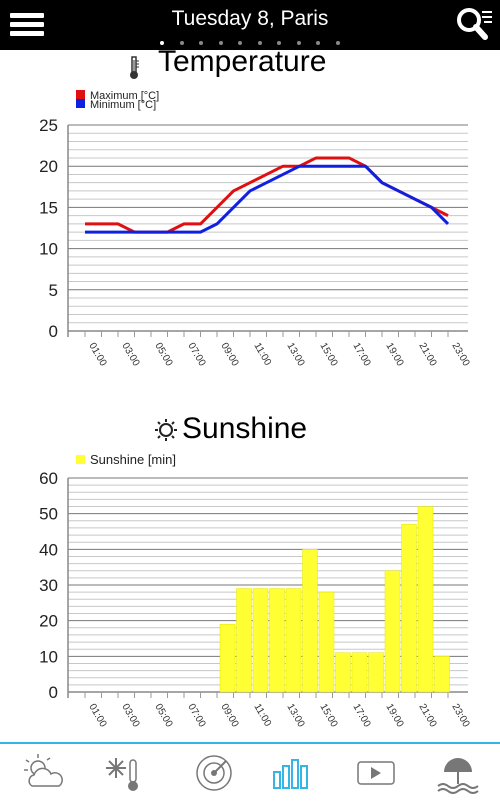  I want to click on min-temperature-line, so click(267, 199).